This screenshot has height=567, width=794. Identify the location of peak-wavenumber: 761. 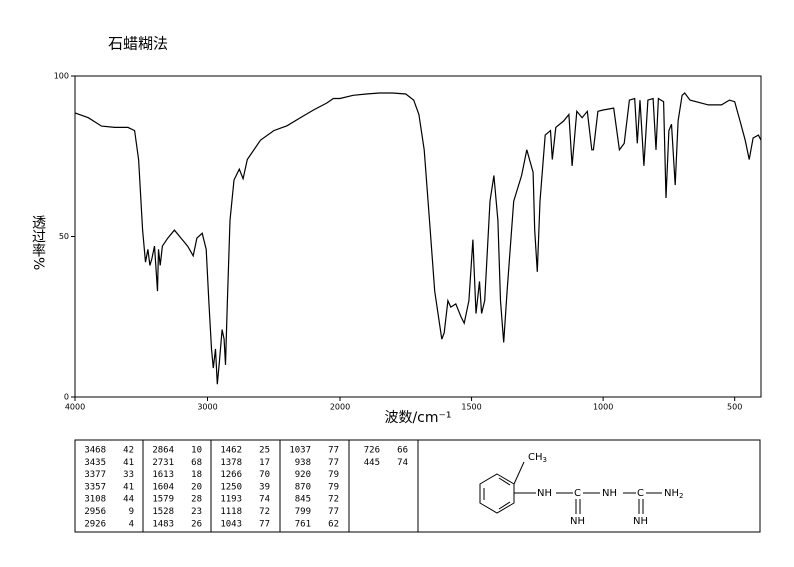
(303, 524).